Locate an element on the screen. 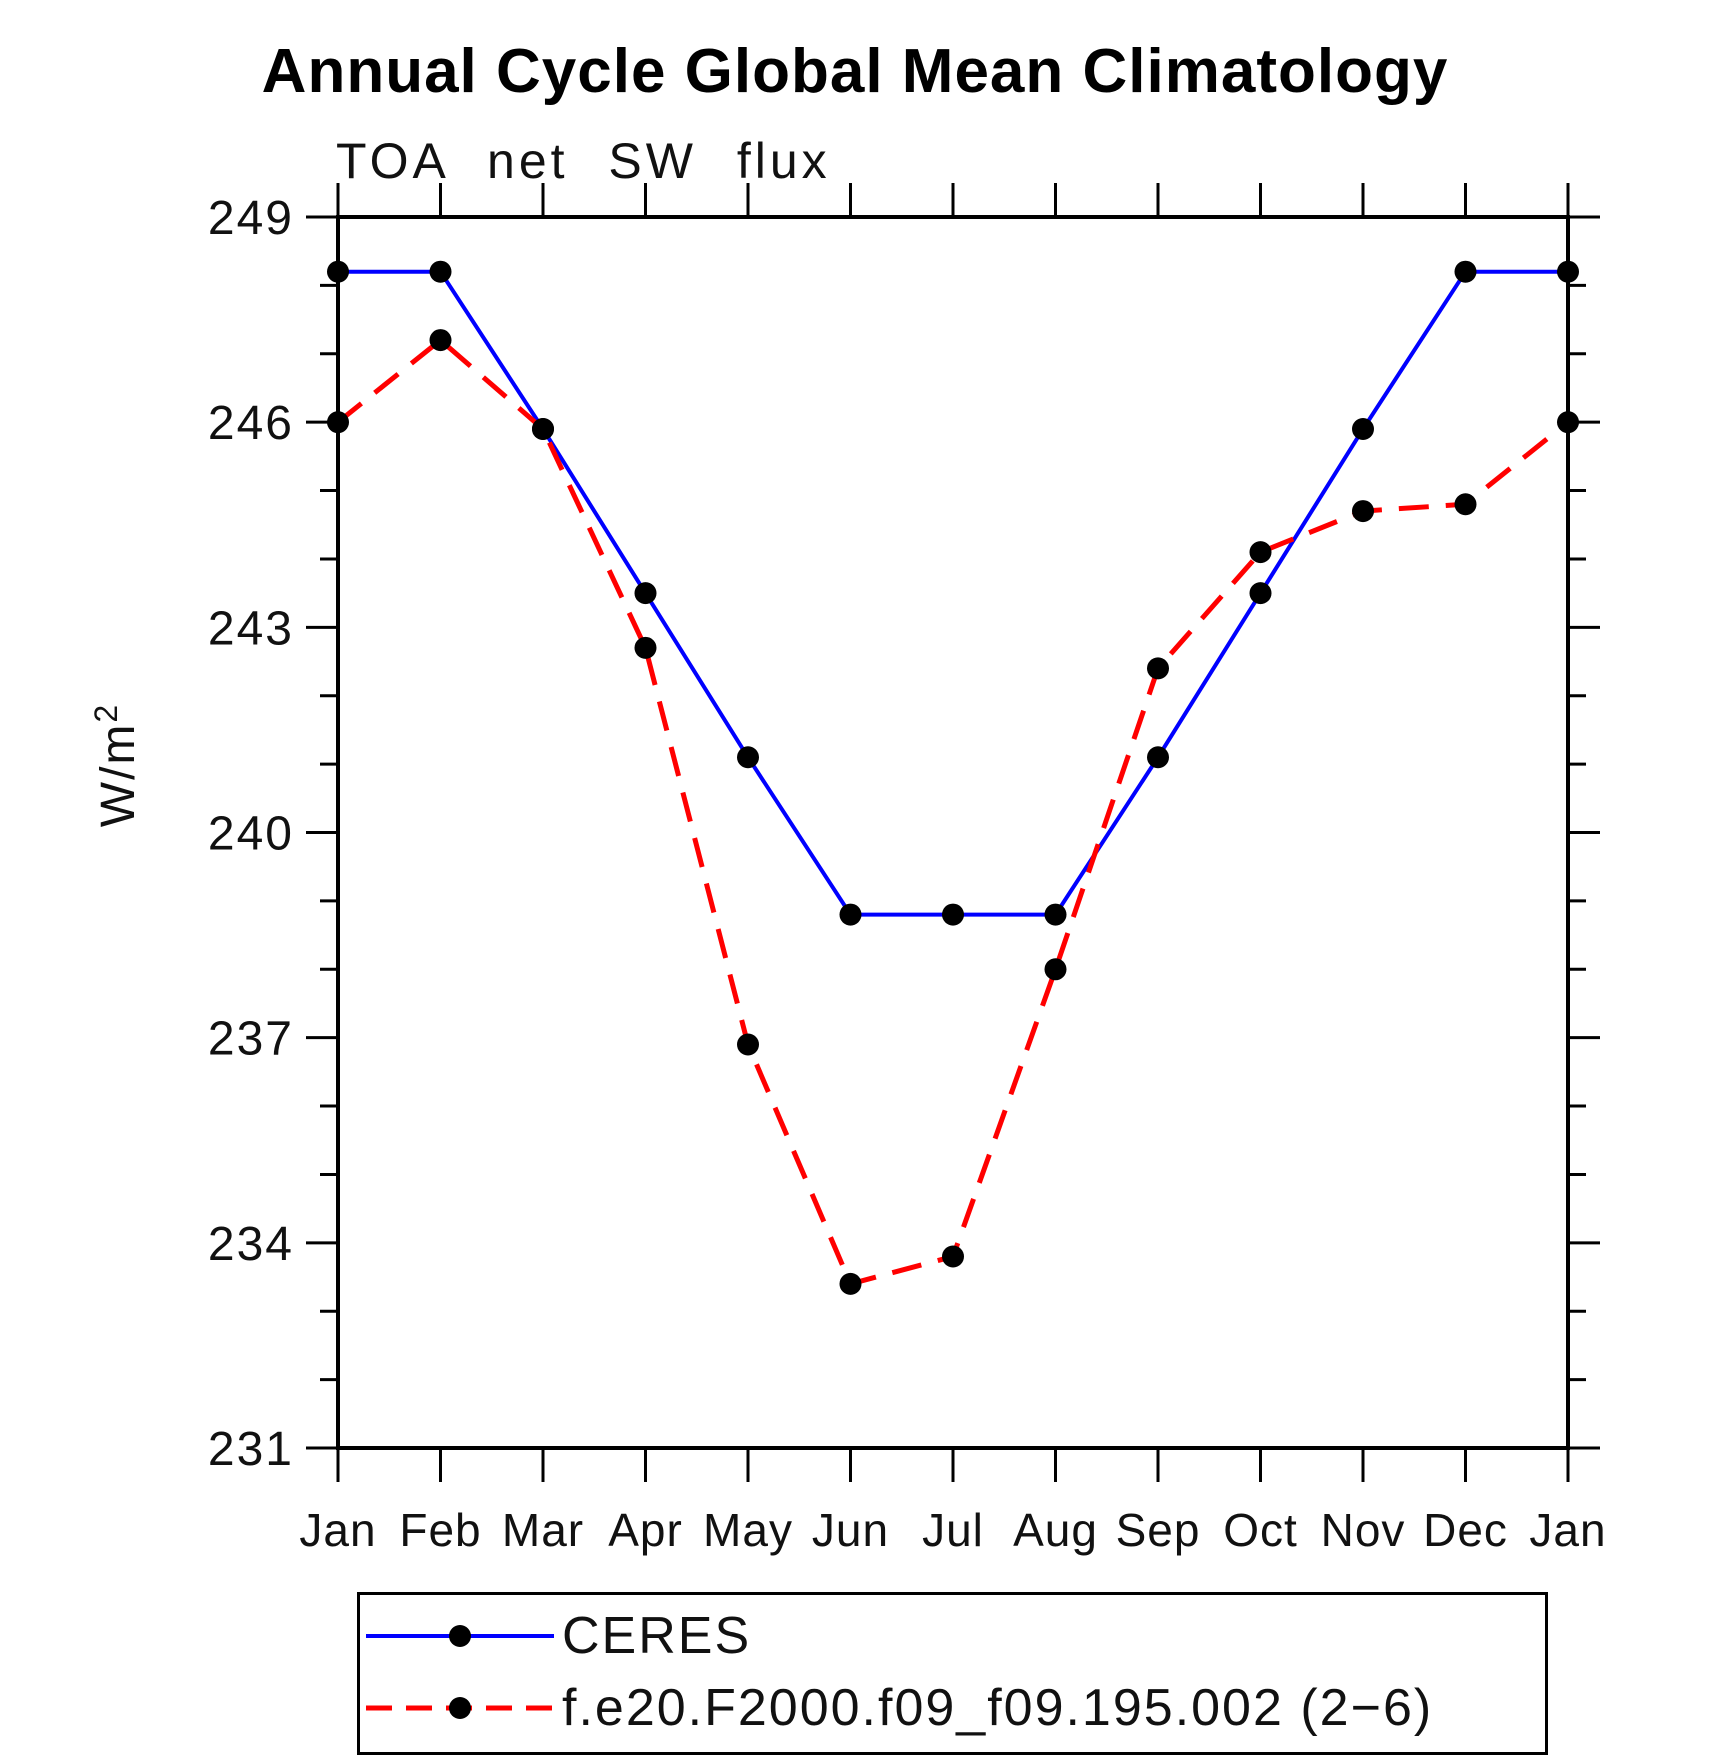 This screenshot has height=1762, width=1710. marker-0-Nov is located at coordinates (1363, 429).